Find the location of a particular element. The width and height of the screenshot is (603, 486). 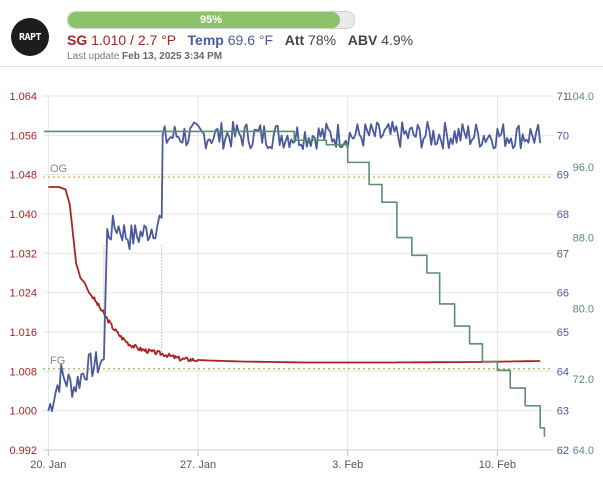

fermentation-progress-bar: 95% is located at coordinates (211, 20).